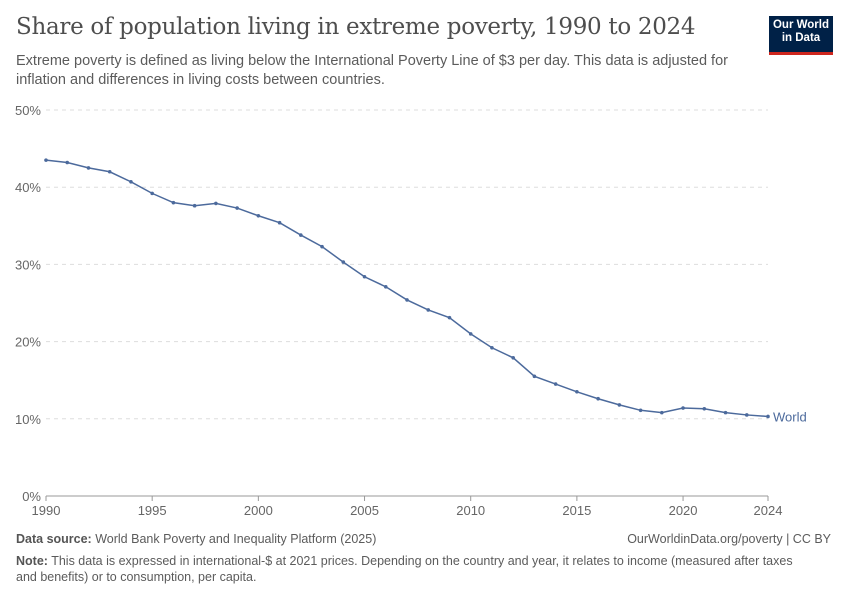  What do you see at coordinates (28, 187) in the screenshot?
I see `y-tick-label: 40%` at bounding box center [28, 187].